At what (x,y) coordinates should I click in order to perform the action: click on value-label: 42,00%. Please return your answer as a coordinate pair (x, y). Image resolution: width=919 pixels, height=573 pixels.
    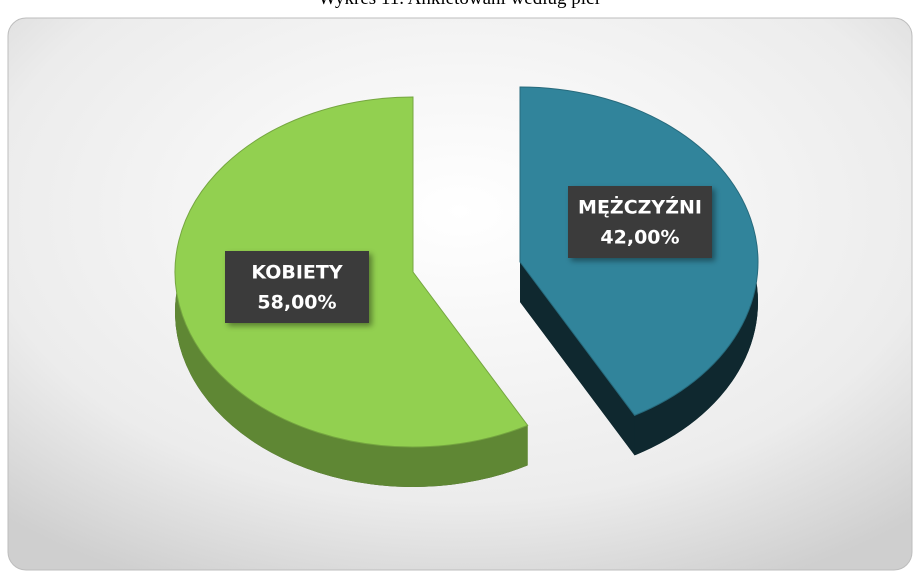
    Looking at the image, I should click on (639, 238).